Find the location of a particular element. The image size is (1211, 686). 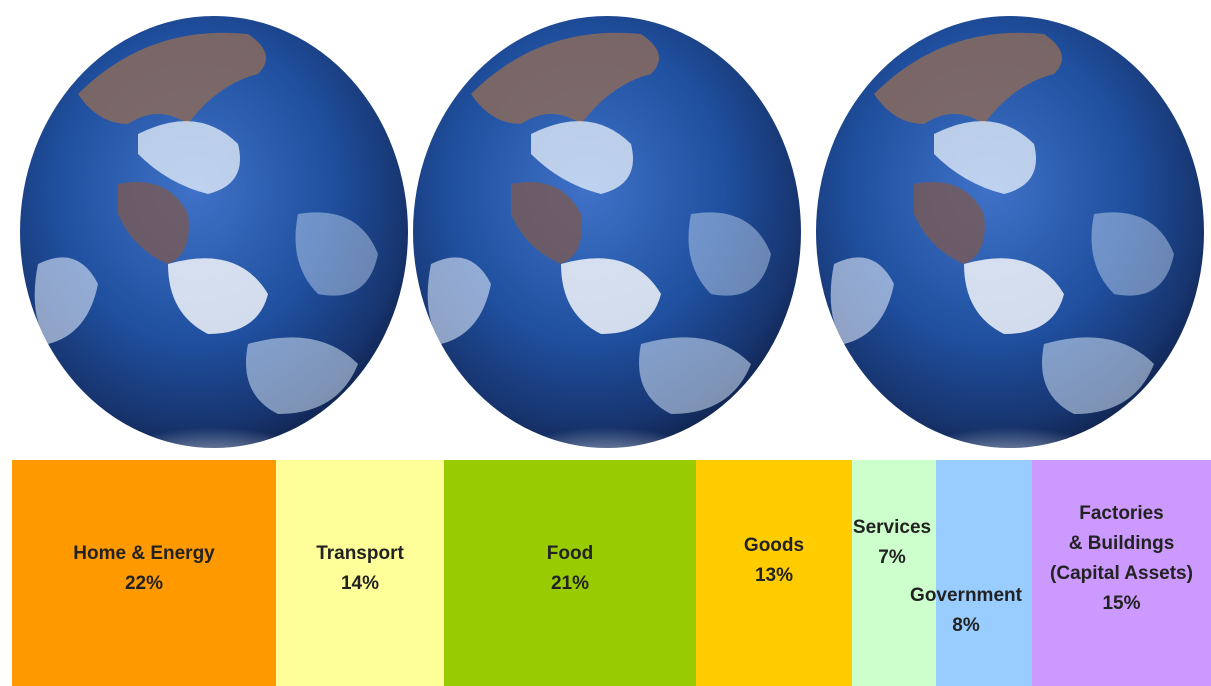

segment-label-line: Factories is located at coordinates (1121, 513).